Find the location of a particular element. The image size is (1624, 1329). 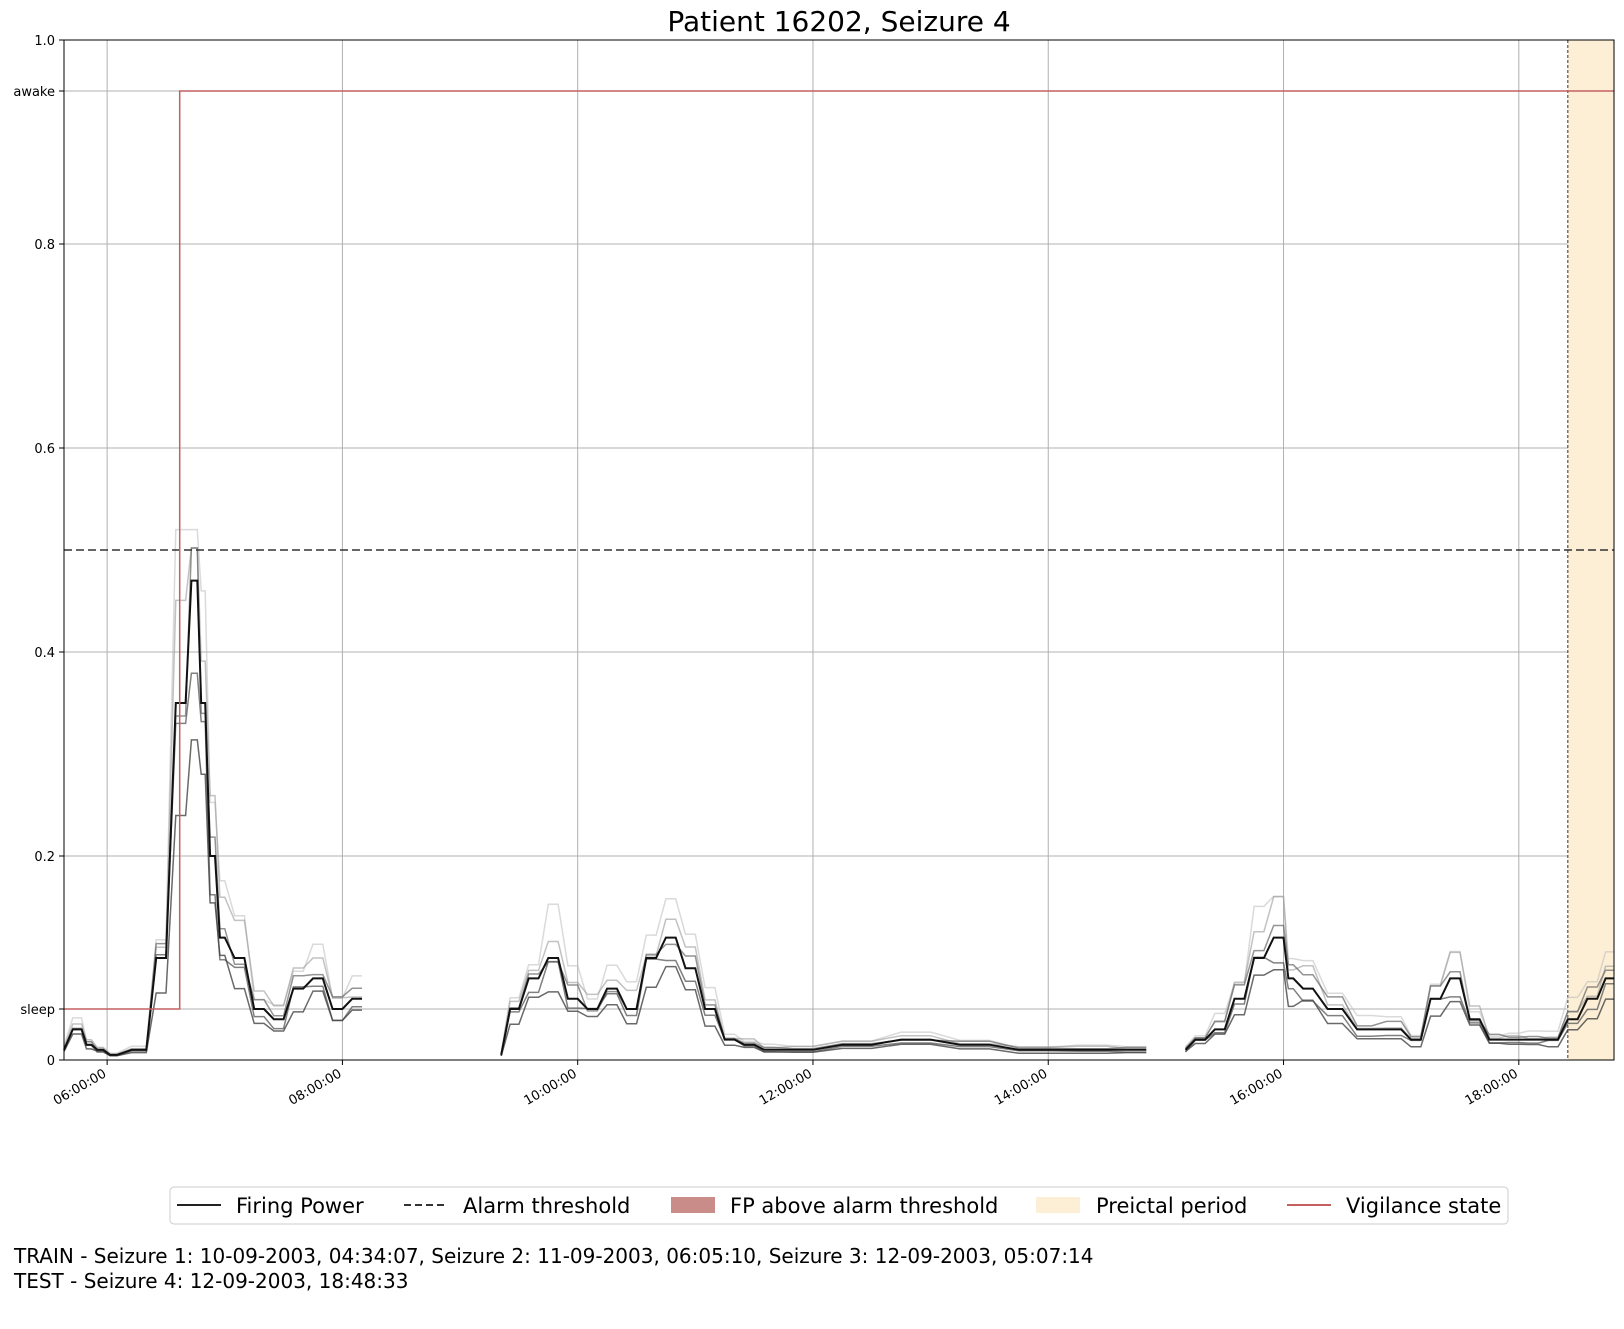

y-axis: 0 sleep 0.2 0.4 0.6 0.8 awake 1.0 is located at coordinates (38, 551).